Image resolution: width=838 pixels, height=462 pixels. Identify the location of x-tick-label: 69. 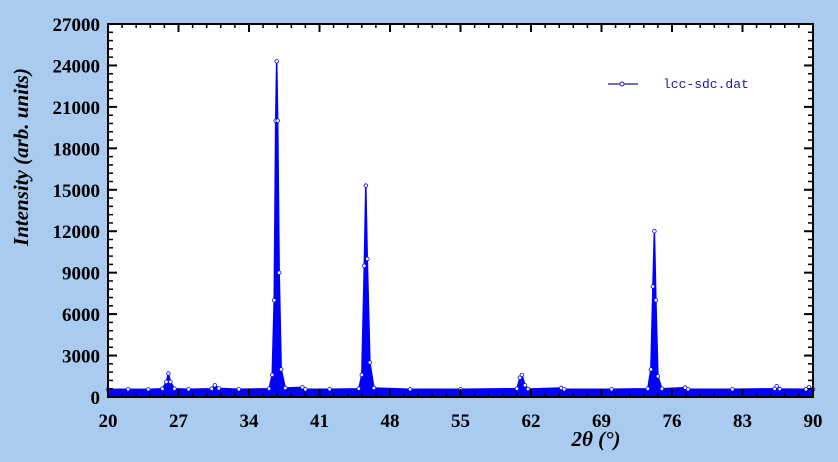
(601, 421).